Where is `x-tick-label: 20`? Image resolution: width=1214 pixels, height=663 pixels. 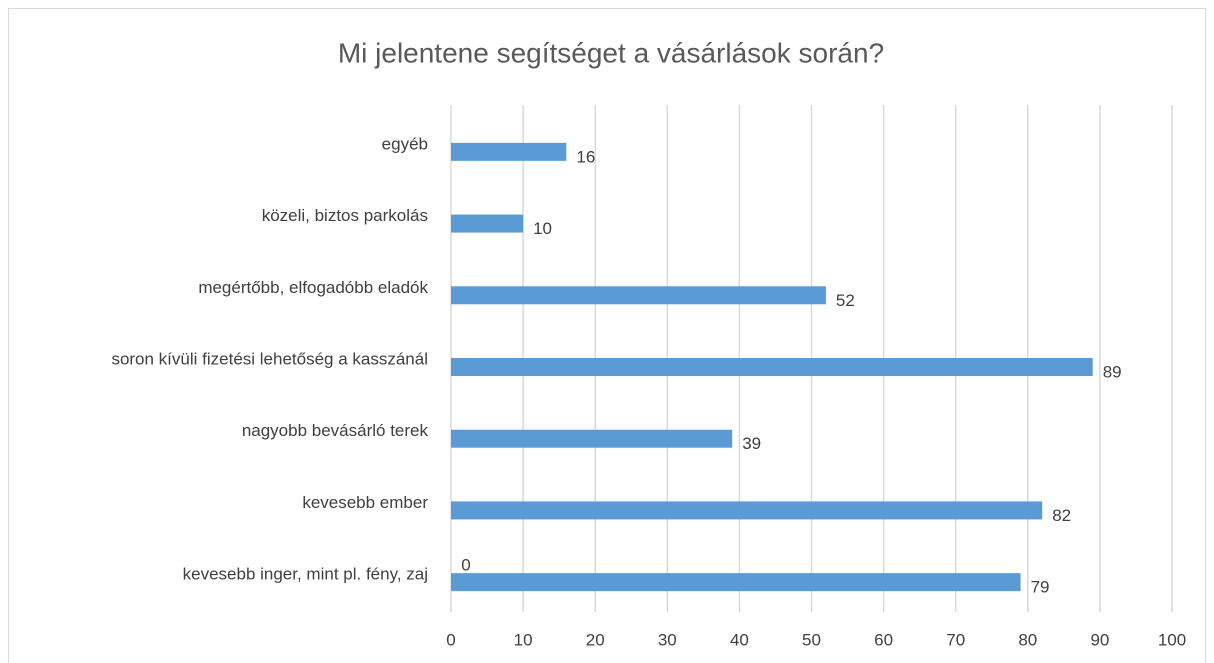
x-tick-label: 20 is located at coordinates (595, 639).